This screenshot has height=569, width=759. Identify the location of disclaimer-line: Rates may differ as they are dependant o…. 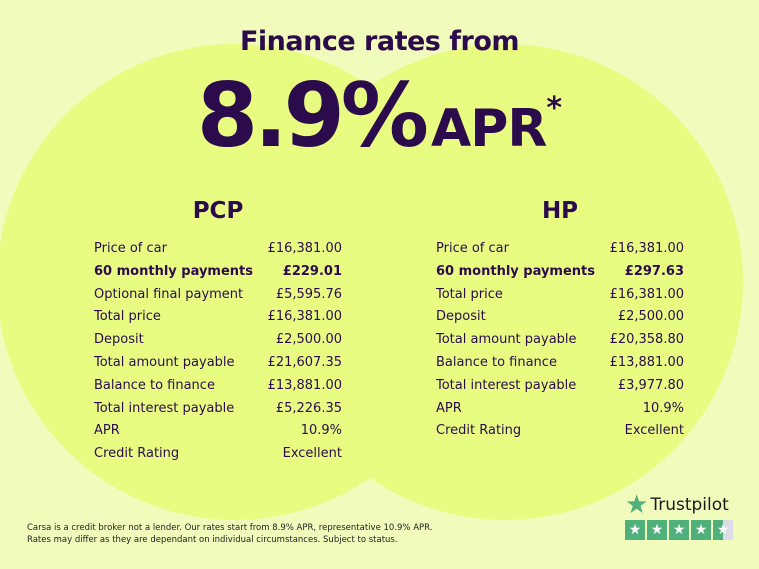
(212, 540).